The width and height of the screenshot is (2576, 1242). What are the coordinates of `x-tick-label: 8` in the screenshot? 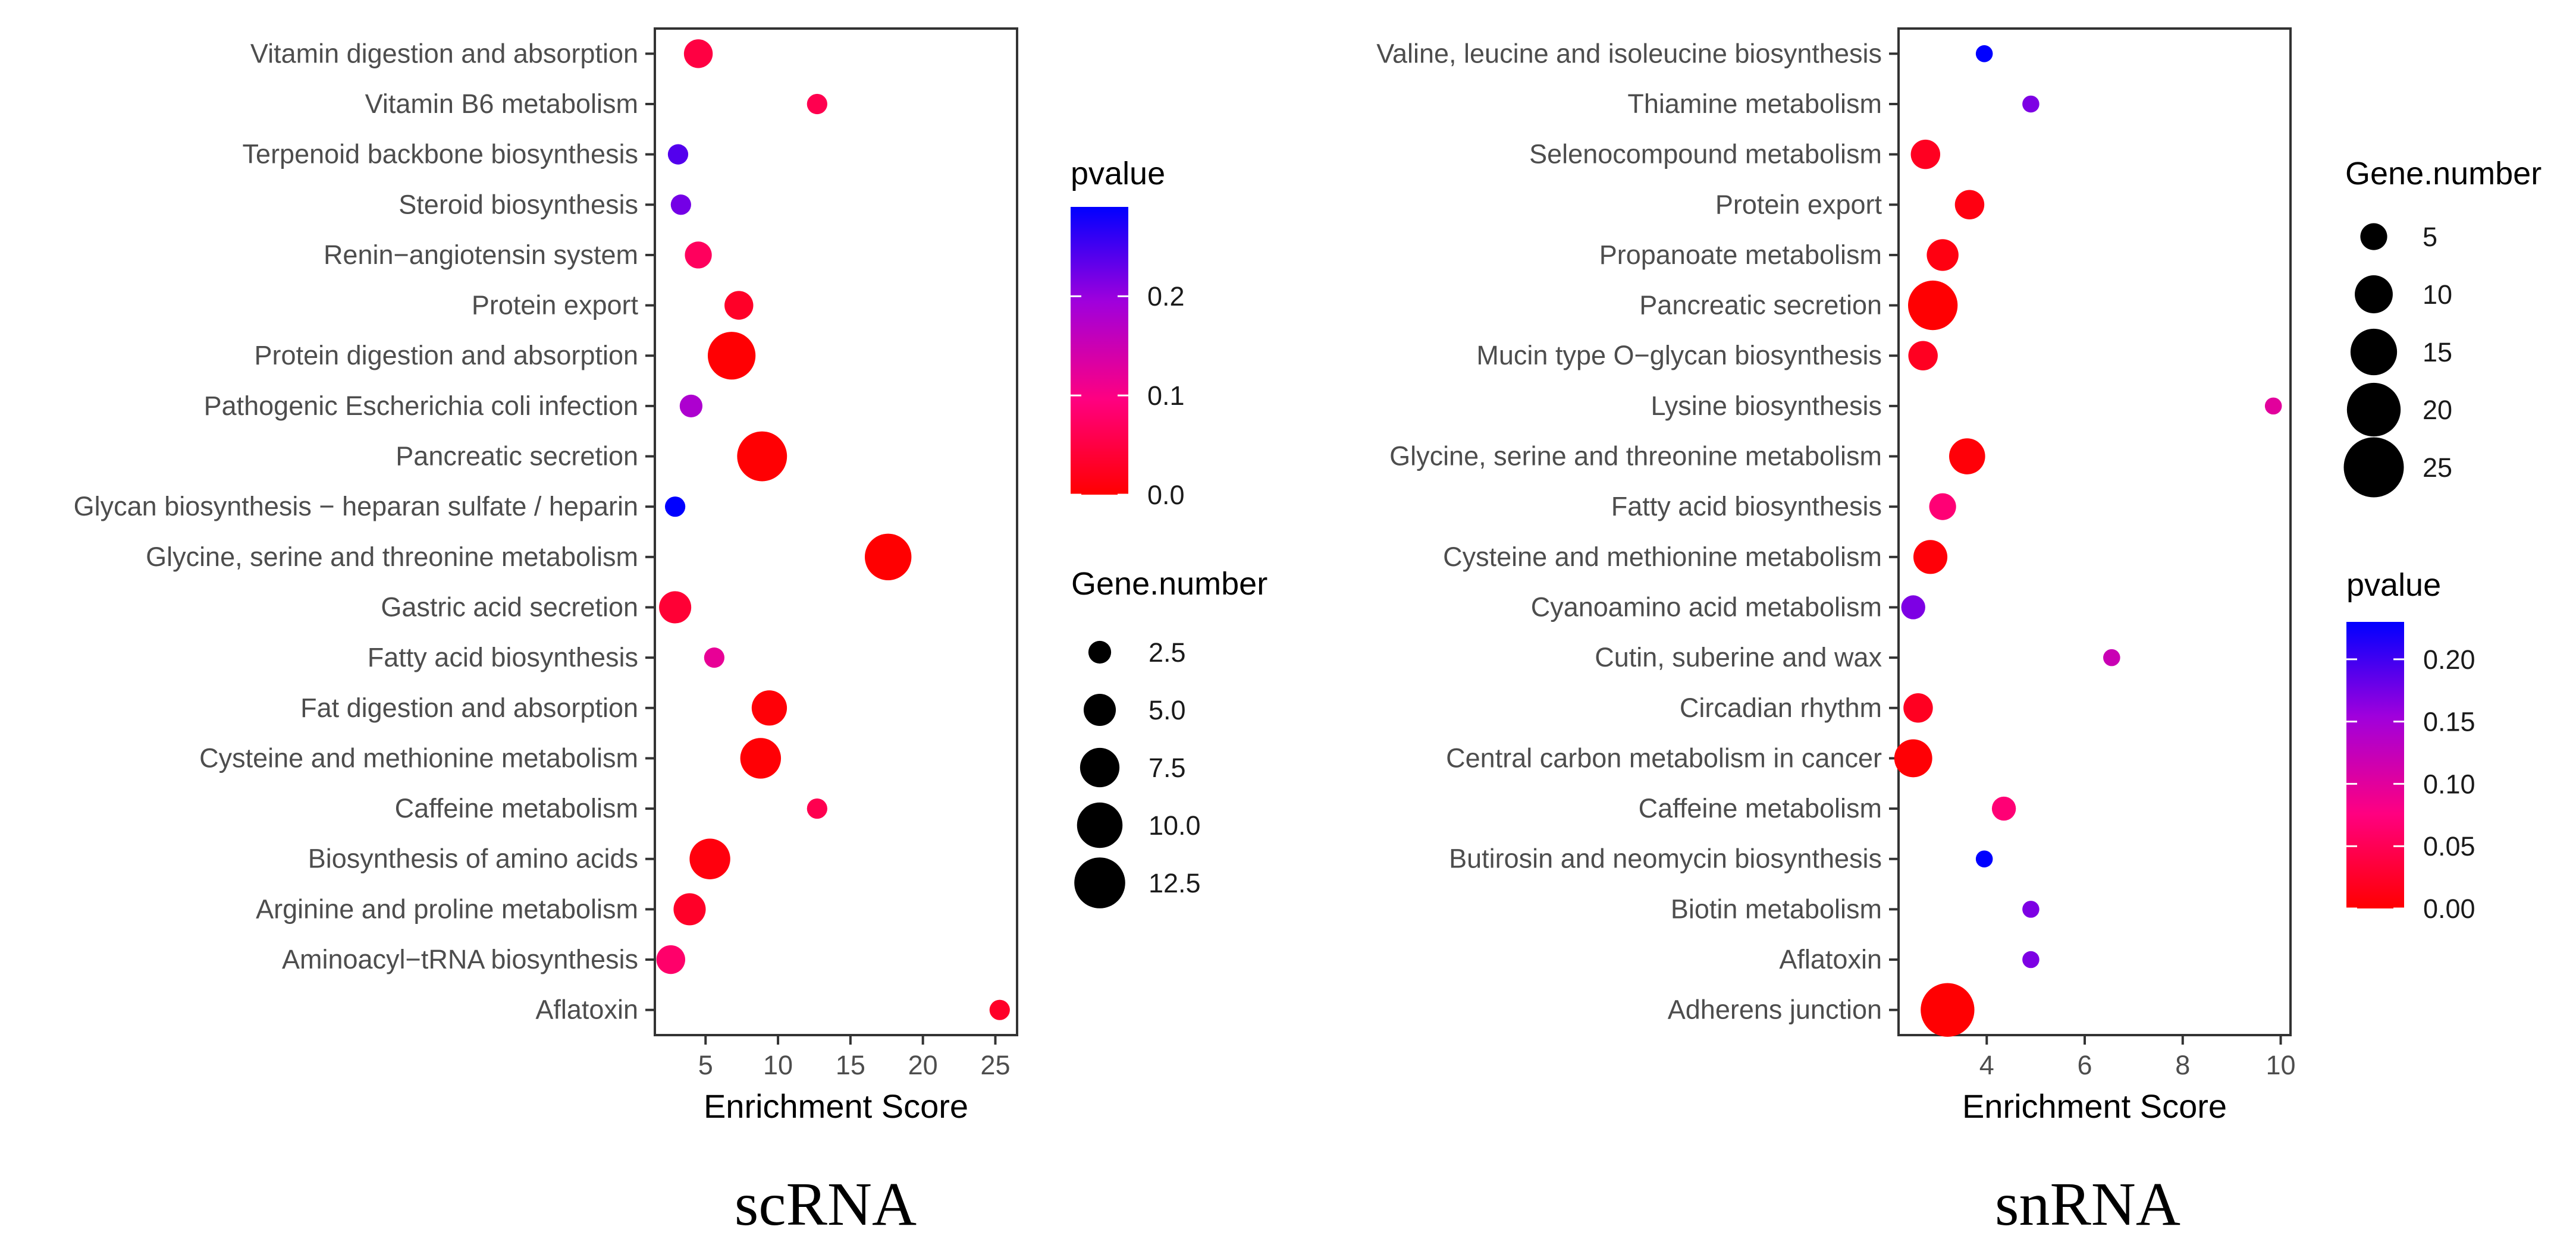 It's located at (2182, 1065).